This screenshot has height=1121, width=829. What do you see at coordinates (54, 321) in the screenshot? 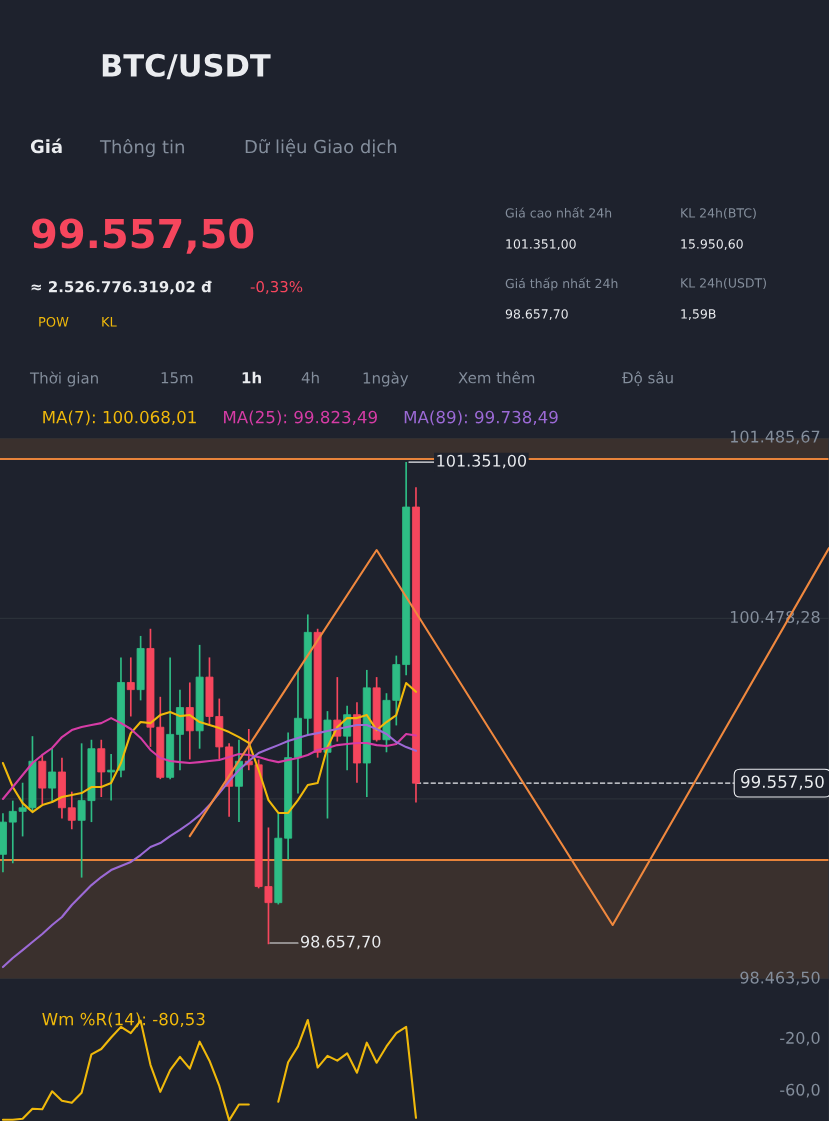
I see `text: POW` at bounding box center [54, 321].